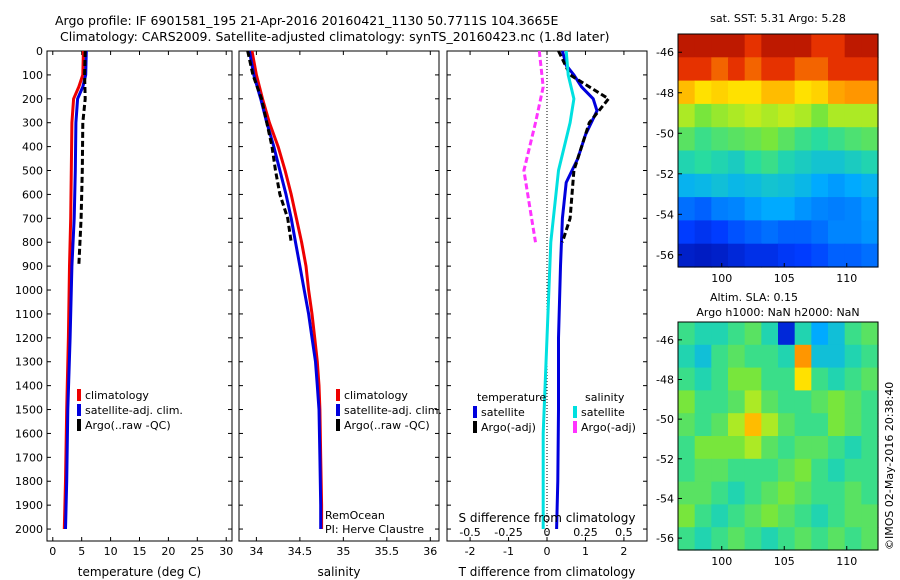  Describe the element at coordinates (300, 551) in the screenshot. I see `x-tick-label: 34.5` at that location.